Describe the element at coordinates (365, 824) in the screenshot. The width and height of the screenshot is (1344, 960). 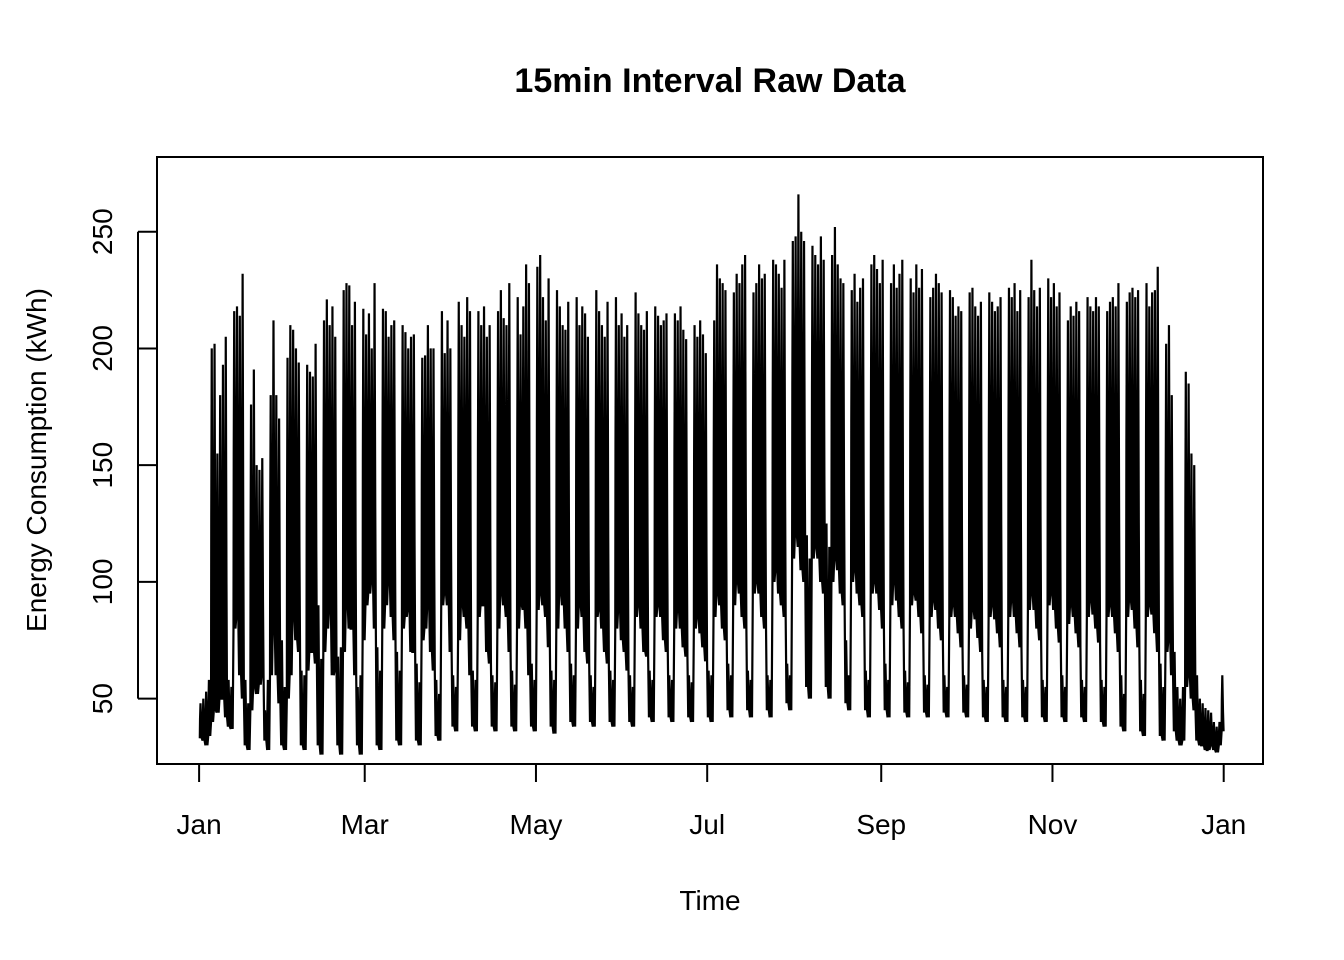
I see `x-tick-label: Mar` at that location.